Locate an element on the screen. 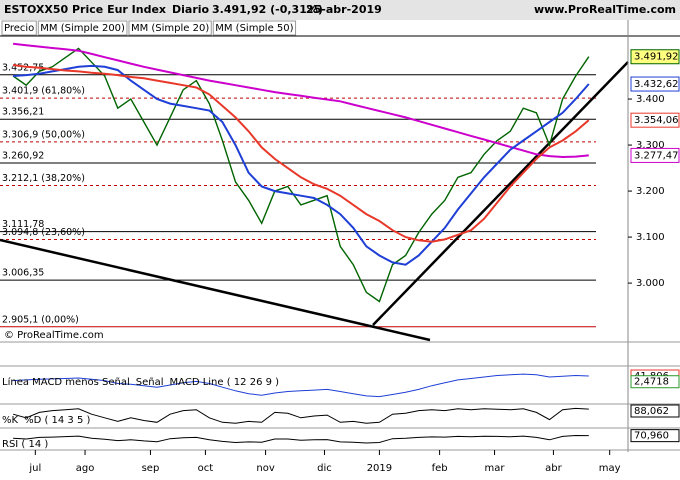 This screenshot has height=480, width=680. last-value-label: 3.277,47 is located at coordinates (656, 155).